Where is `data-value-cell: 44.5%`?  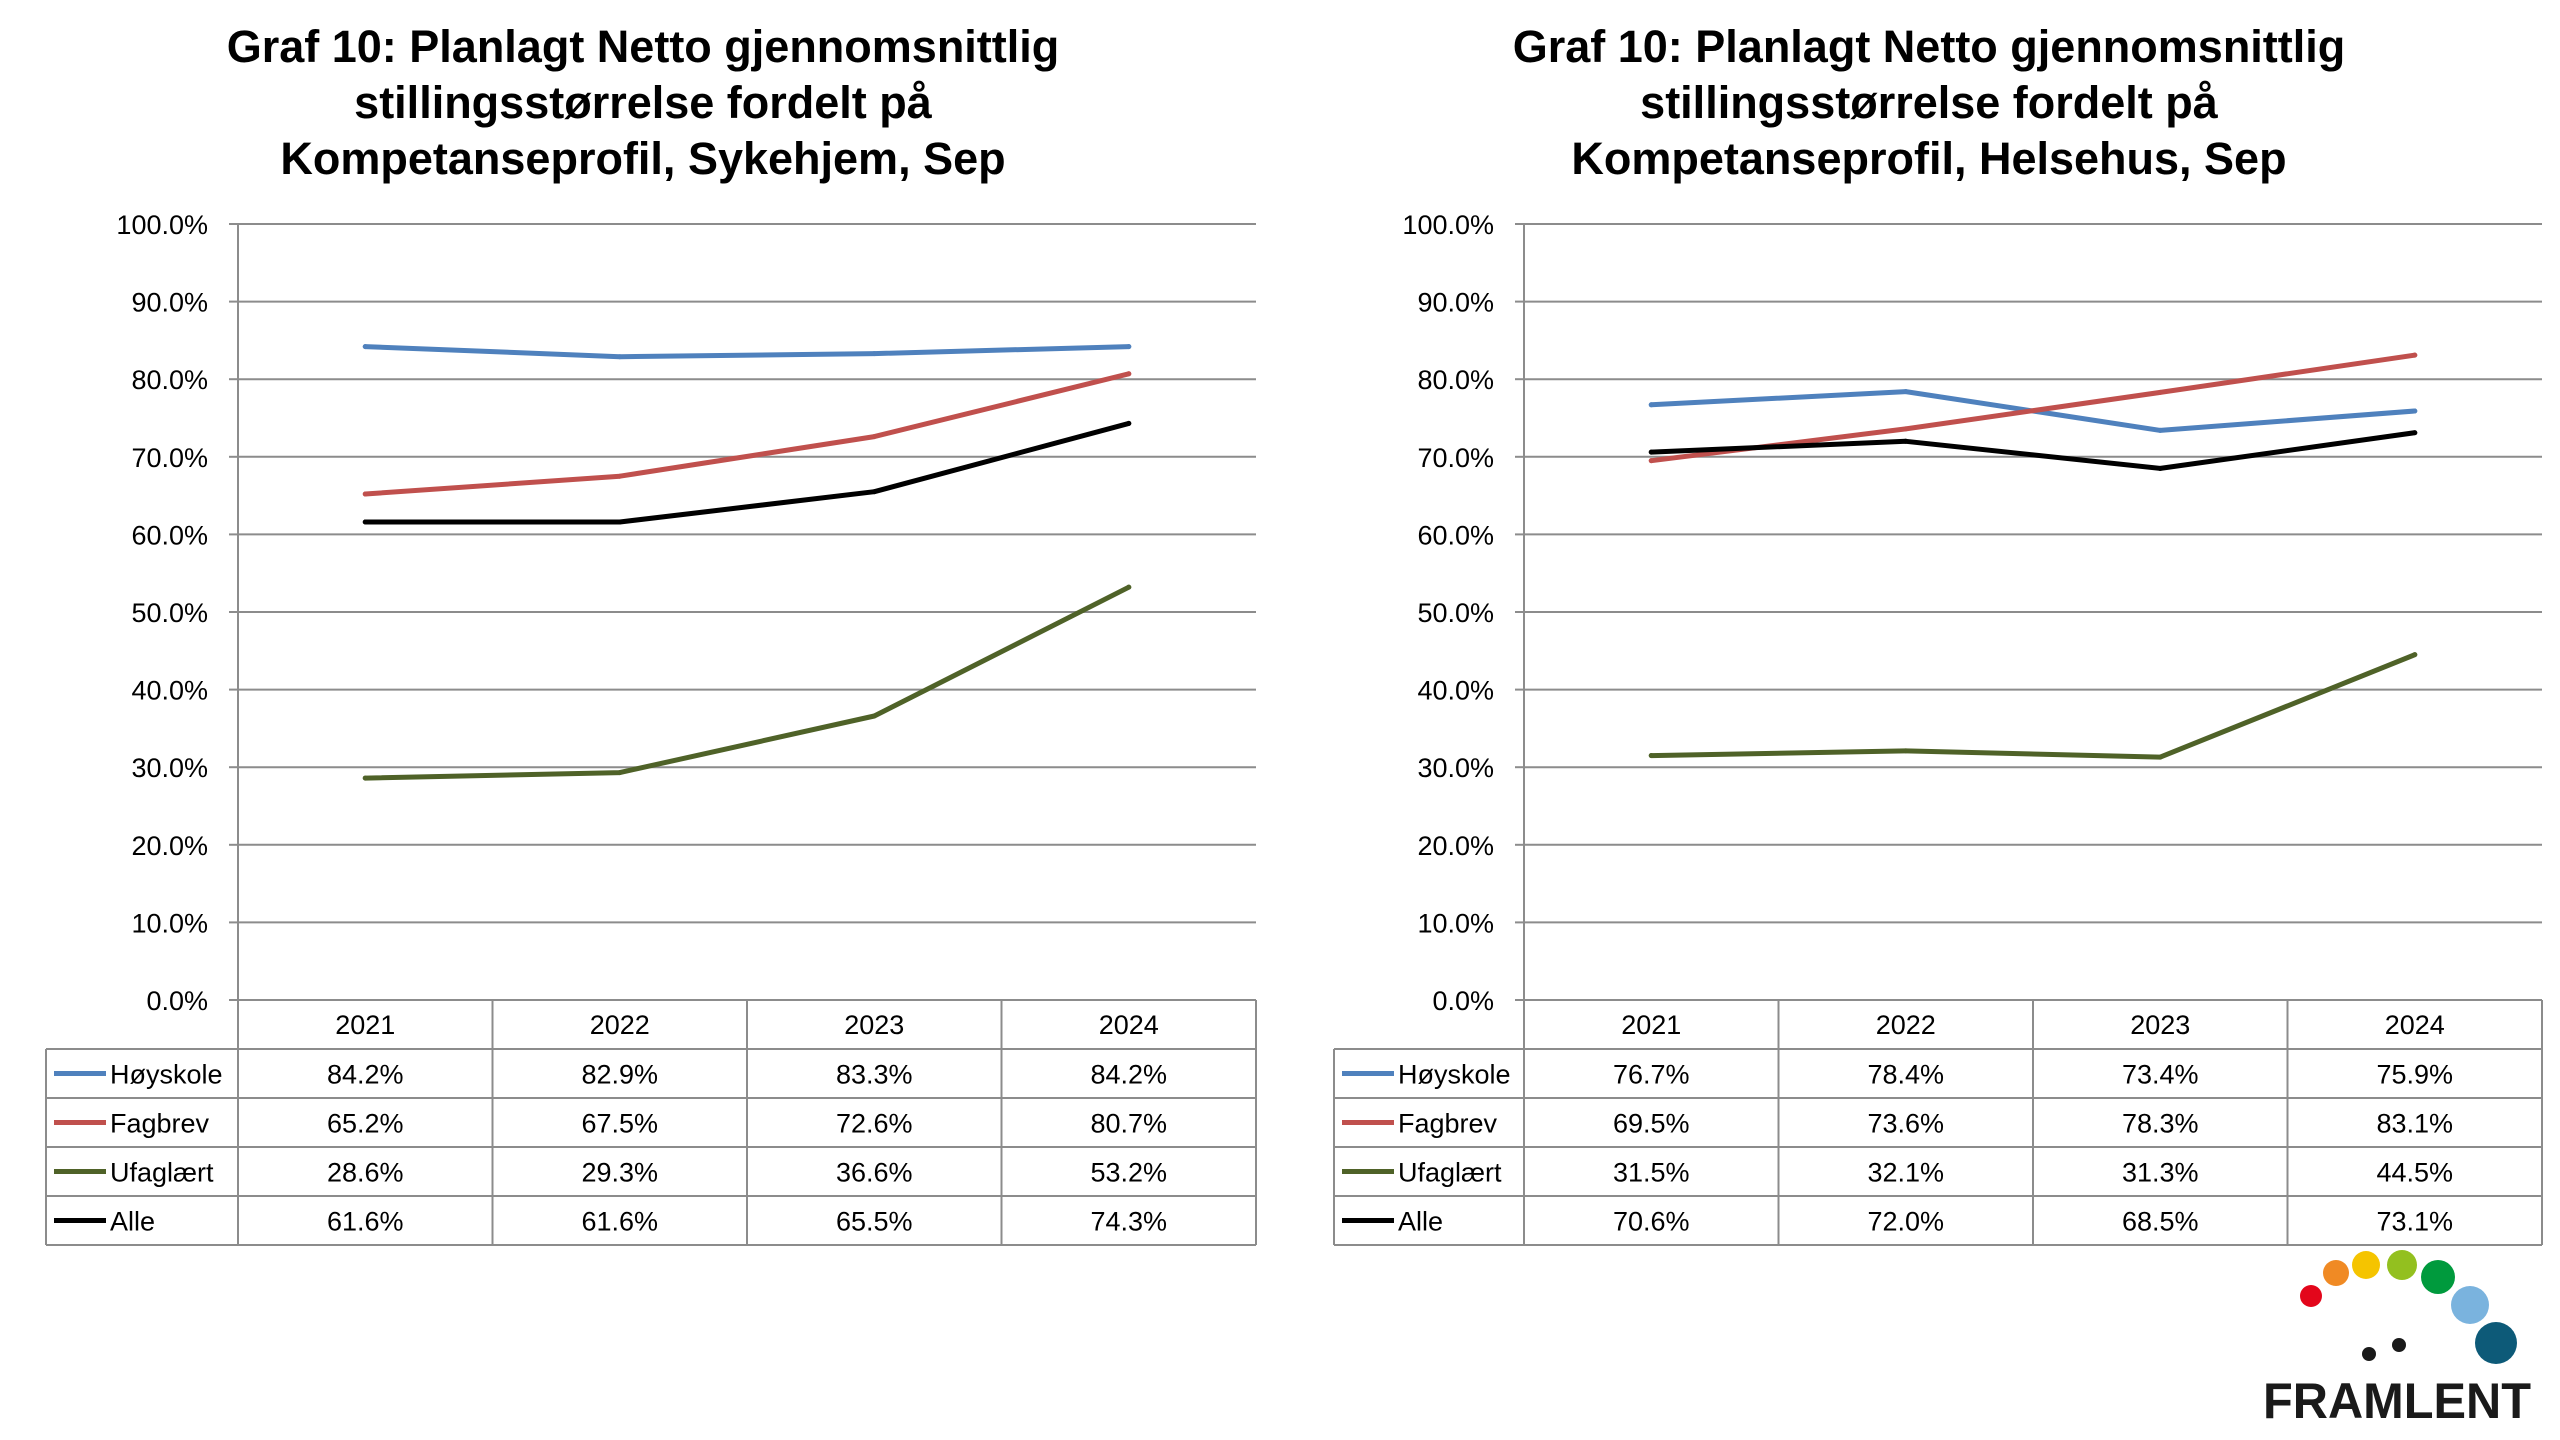 data-value-cell: 44.5% is located at coordinates (2414, 1173).